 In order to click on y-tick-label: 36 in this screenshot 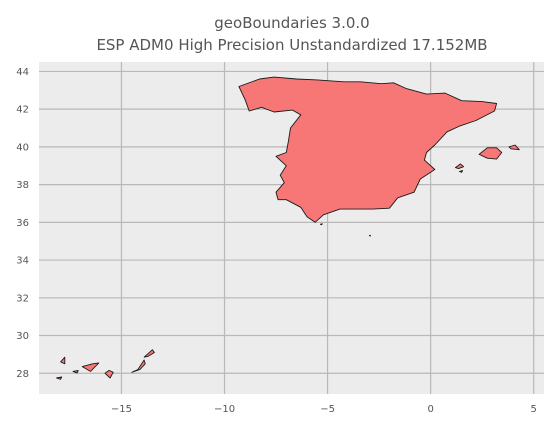, I will do `click(22, 223)`.